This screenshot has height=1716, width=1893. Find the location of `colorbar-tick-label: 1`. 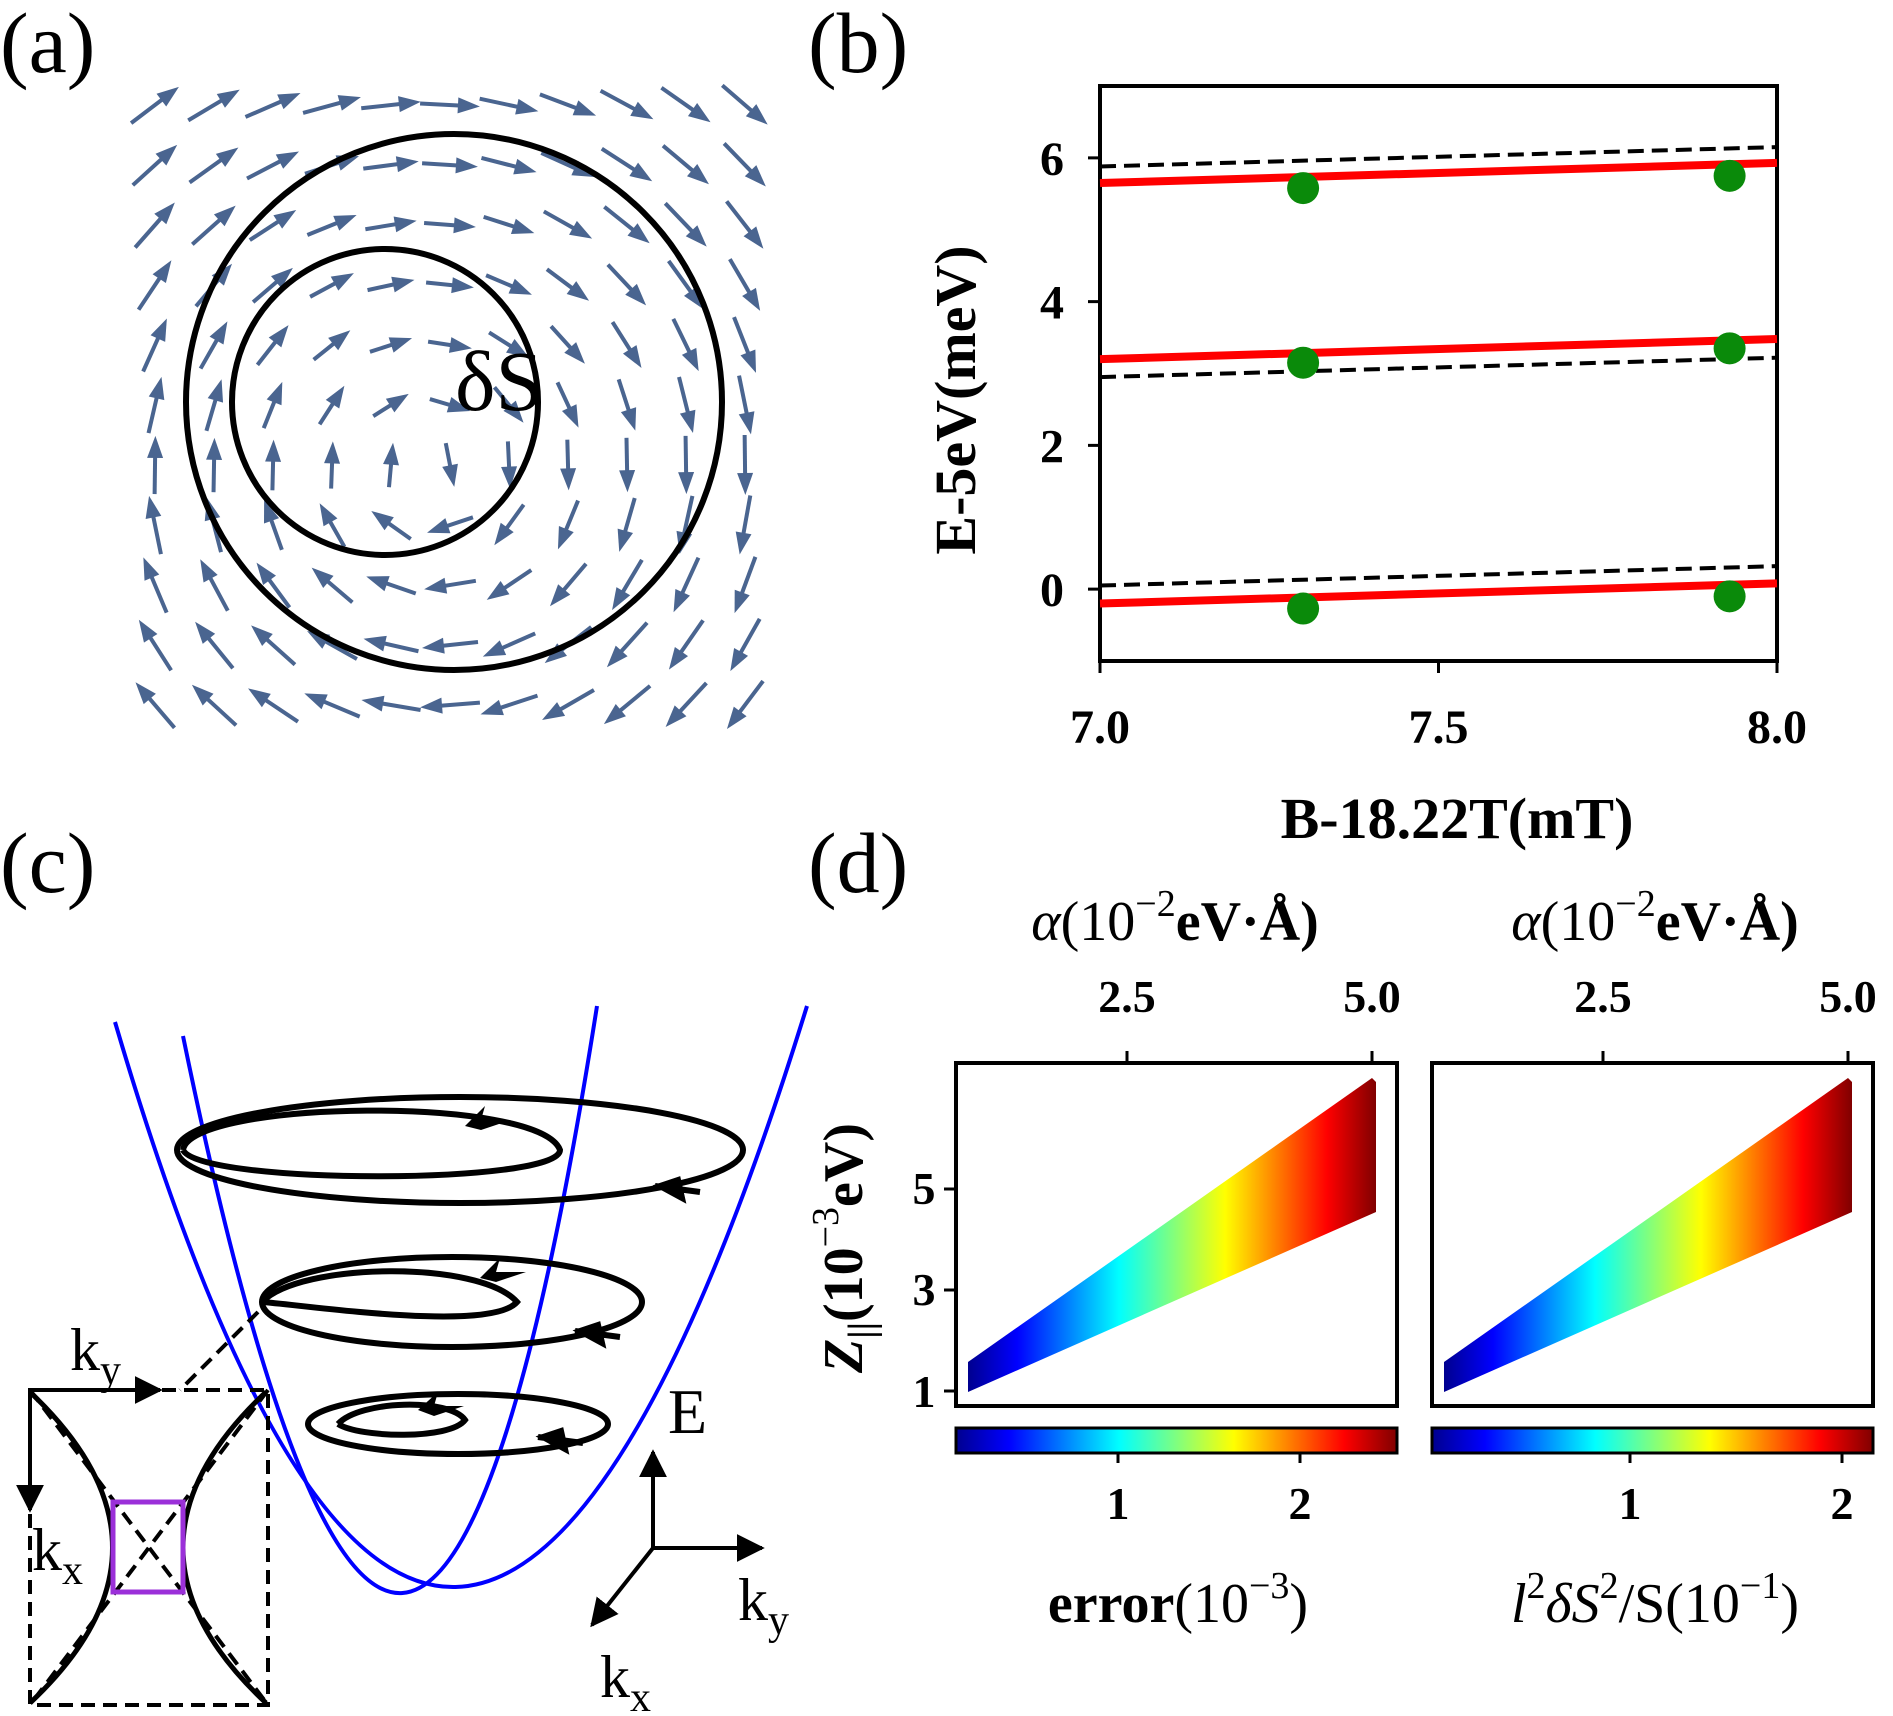

colorbar-tick-label: 1 is located at coordinates (1630, 1503).